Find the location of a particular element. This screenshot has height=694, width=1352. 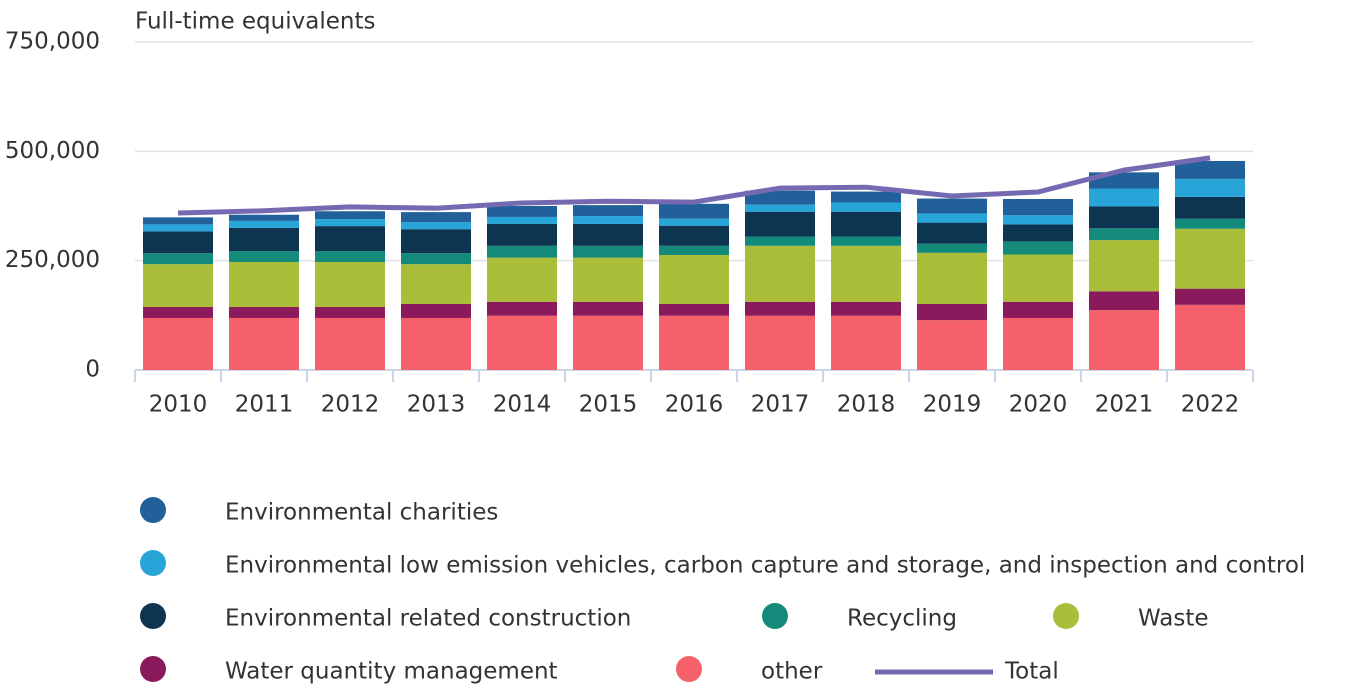

y-tick-label: 0 is located at coordinates (92, 370).